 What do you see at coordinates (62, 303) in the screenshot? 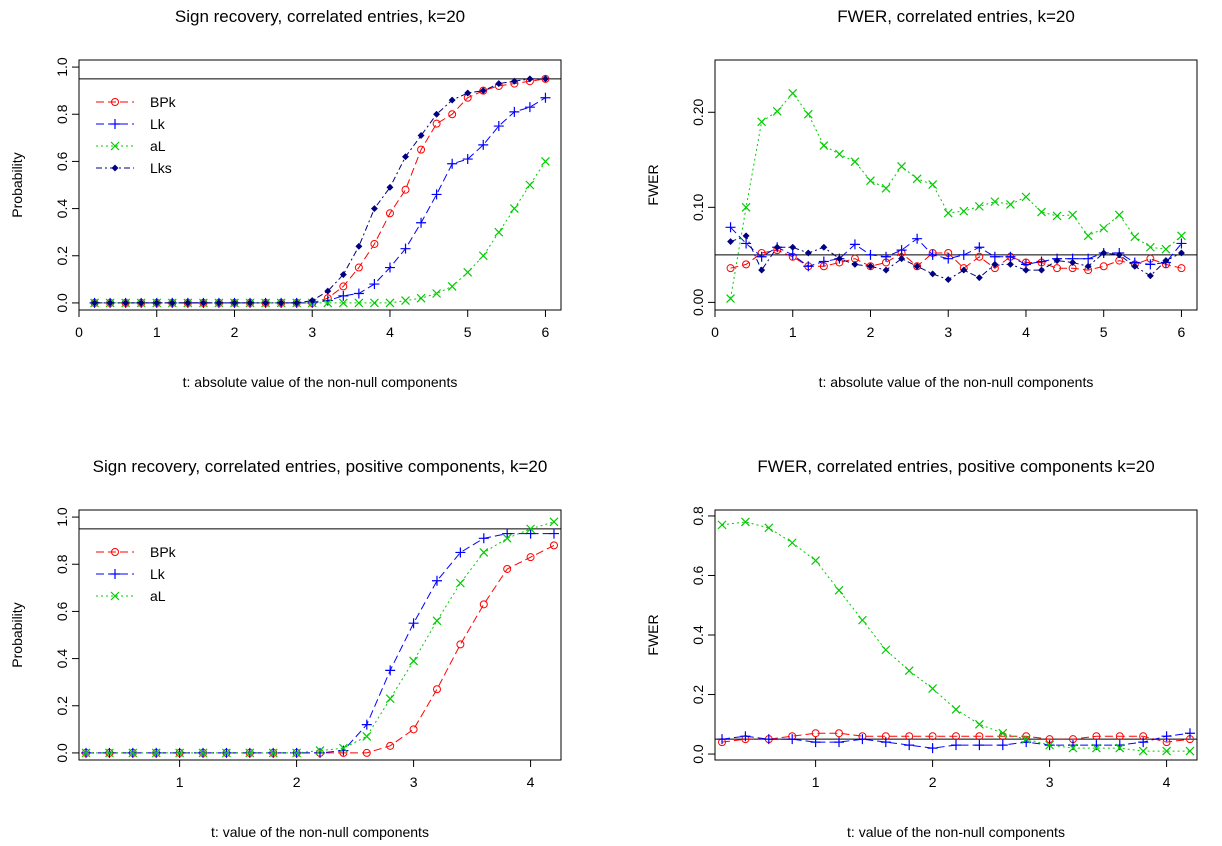
I see `panel-1-ytick-label: 0.0` at bounding box center [62, 303].